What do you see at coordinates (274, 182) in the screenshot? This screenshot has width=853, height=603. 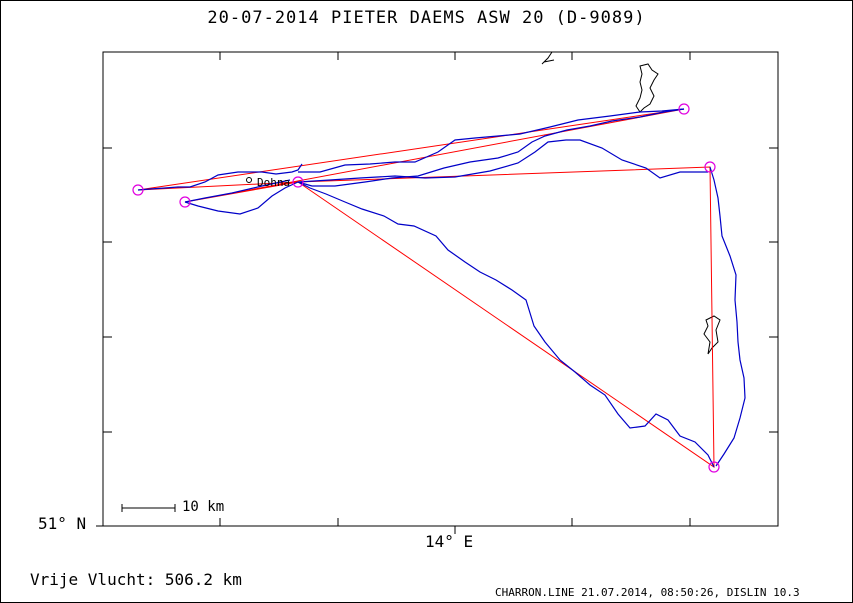 I see `town-label: Dohna` at bounding box center [274, 182].